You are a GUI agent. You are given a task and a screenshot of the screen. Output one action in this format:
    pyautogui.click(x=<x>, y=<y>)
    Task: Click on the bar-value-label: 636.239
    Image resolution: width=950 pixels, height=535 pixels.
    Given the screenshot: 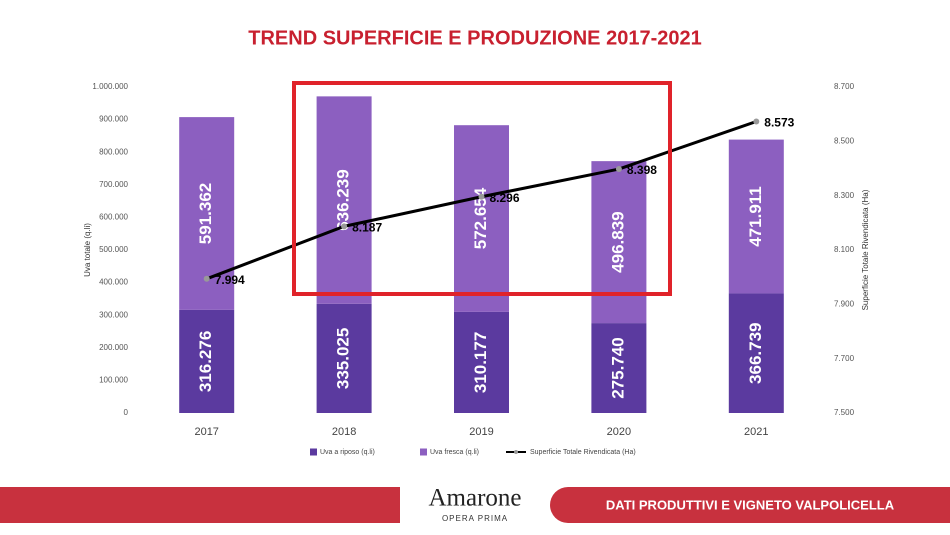 What is the action you would take?
    pyautogui.click(x=343, y=199)
    